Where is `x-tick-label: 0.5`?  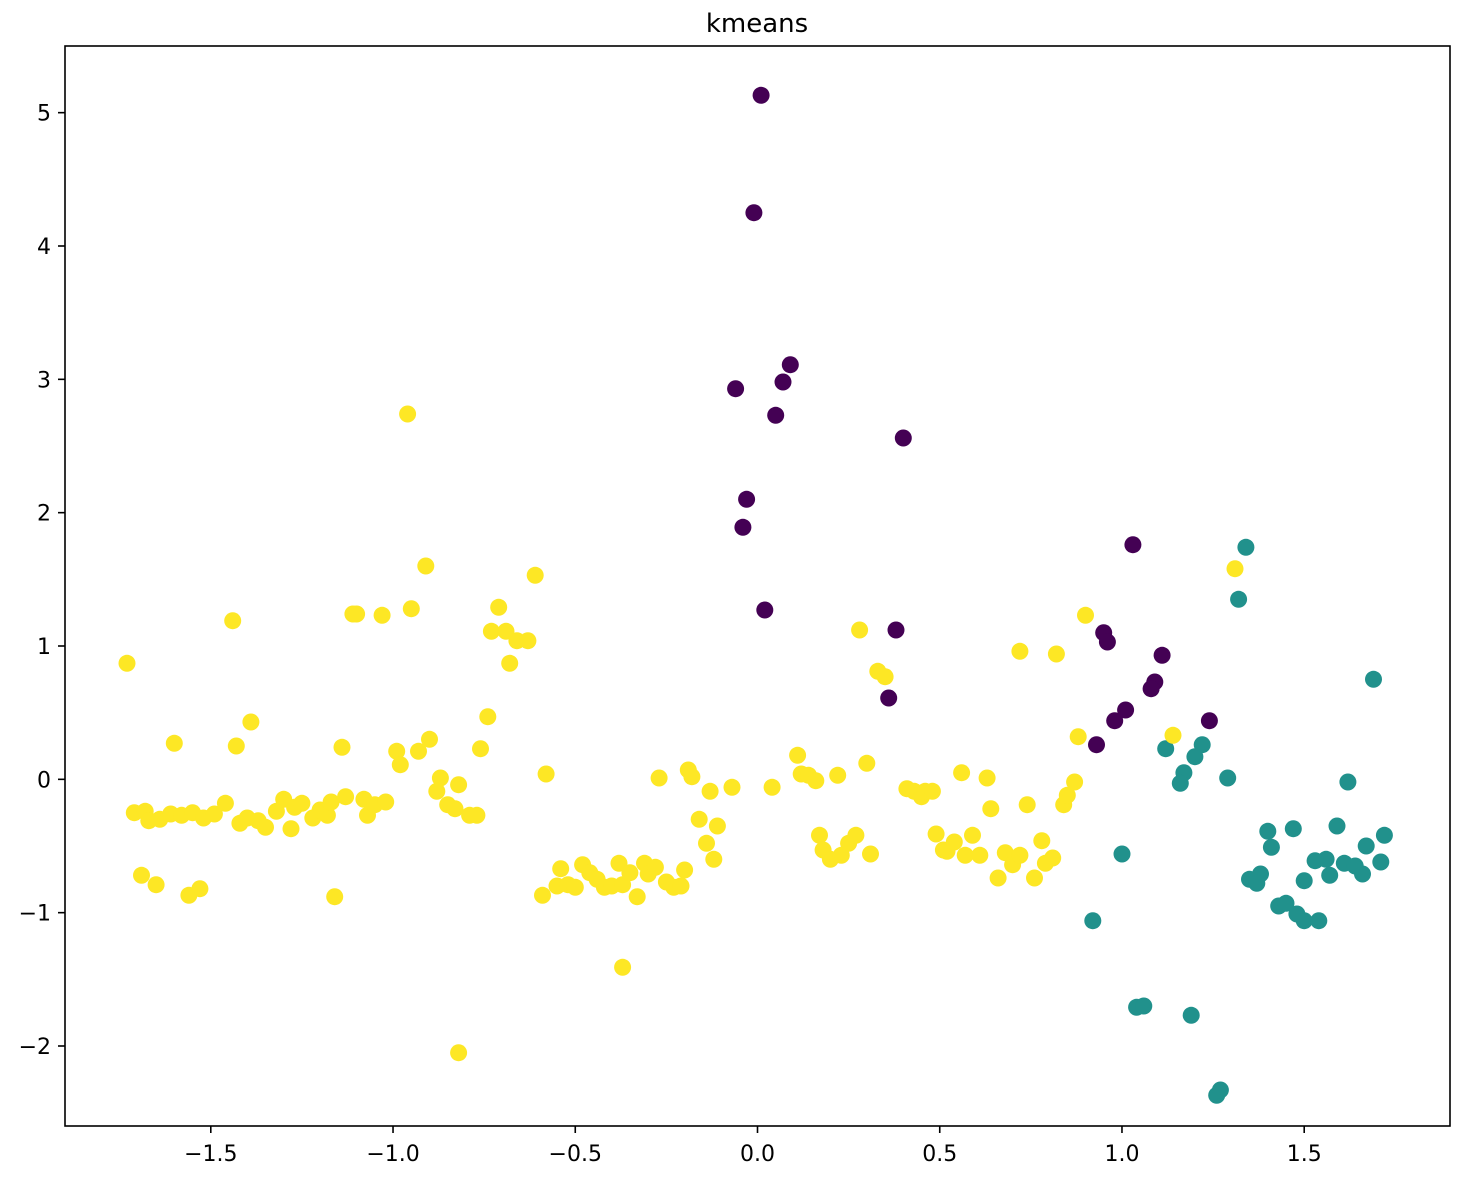
x-tick-label: 0.5 is located at coordinates (939, 1154).